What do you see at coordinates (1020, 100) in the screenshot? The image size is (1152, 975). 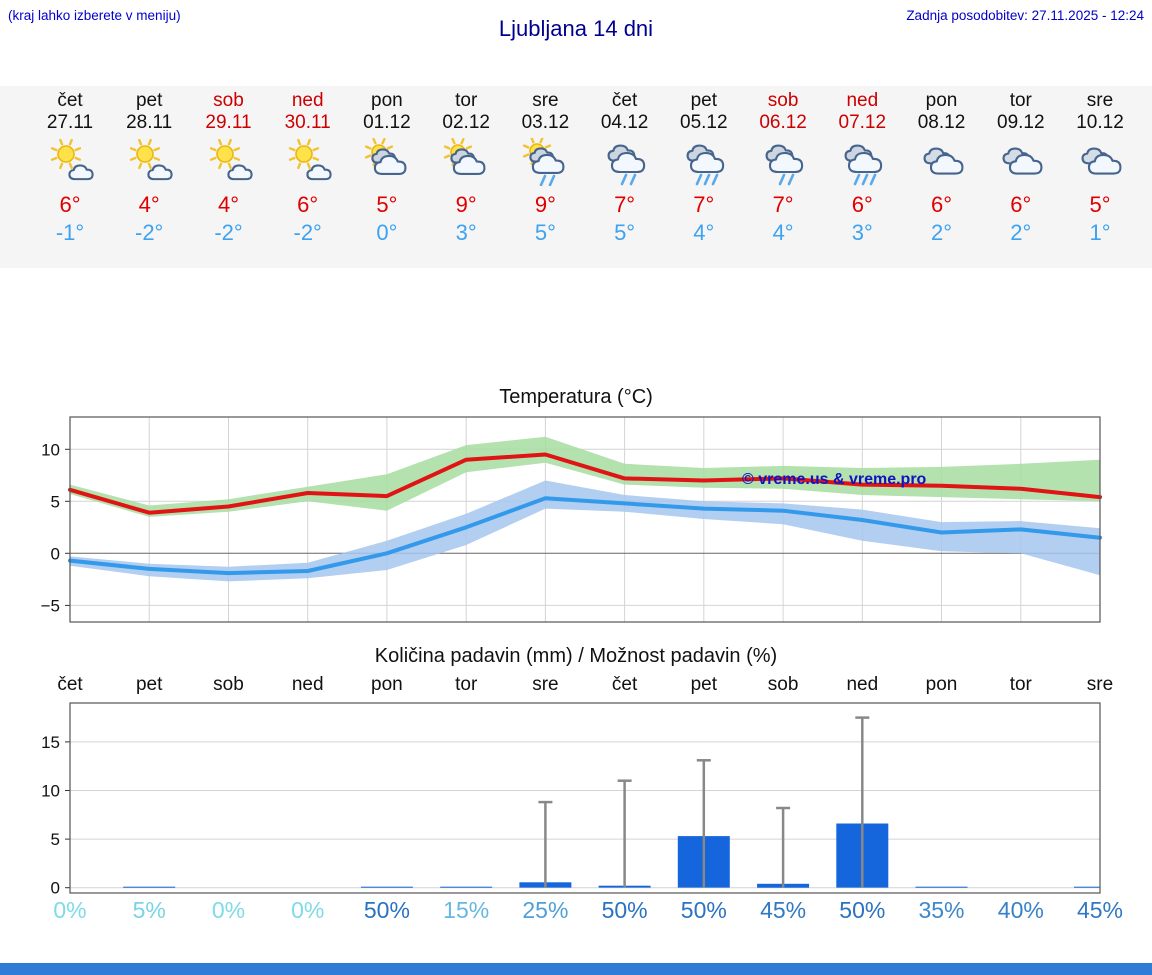 I see `day-name: tor` at bounding box center [1020, 100].